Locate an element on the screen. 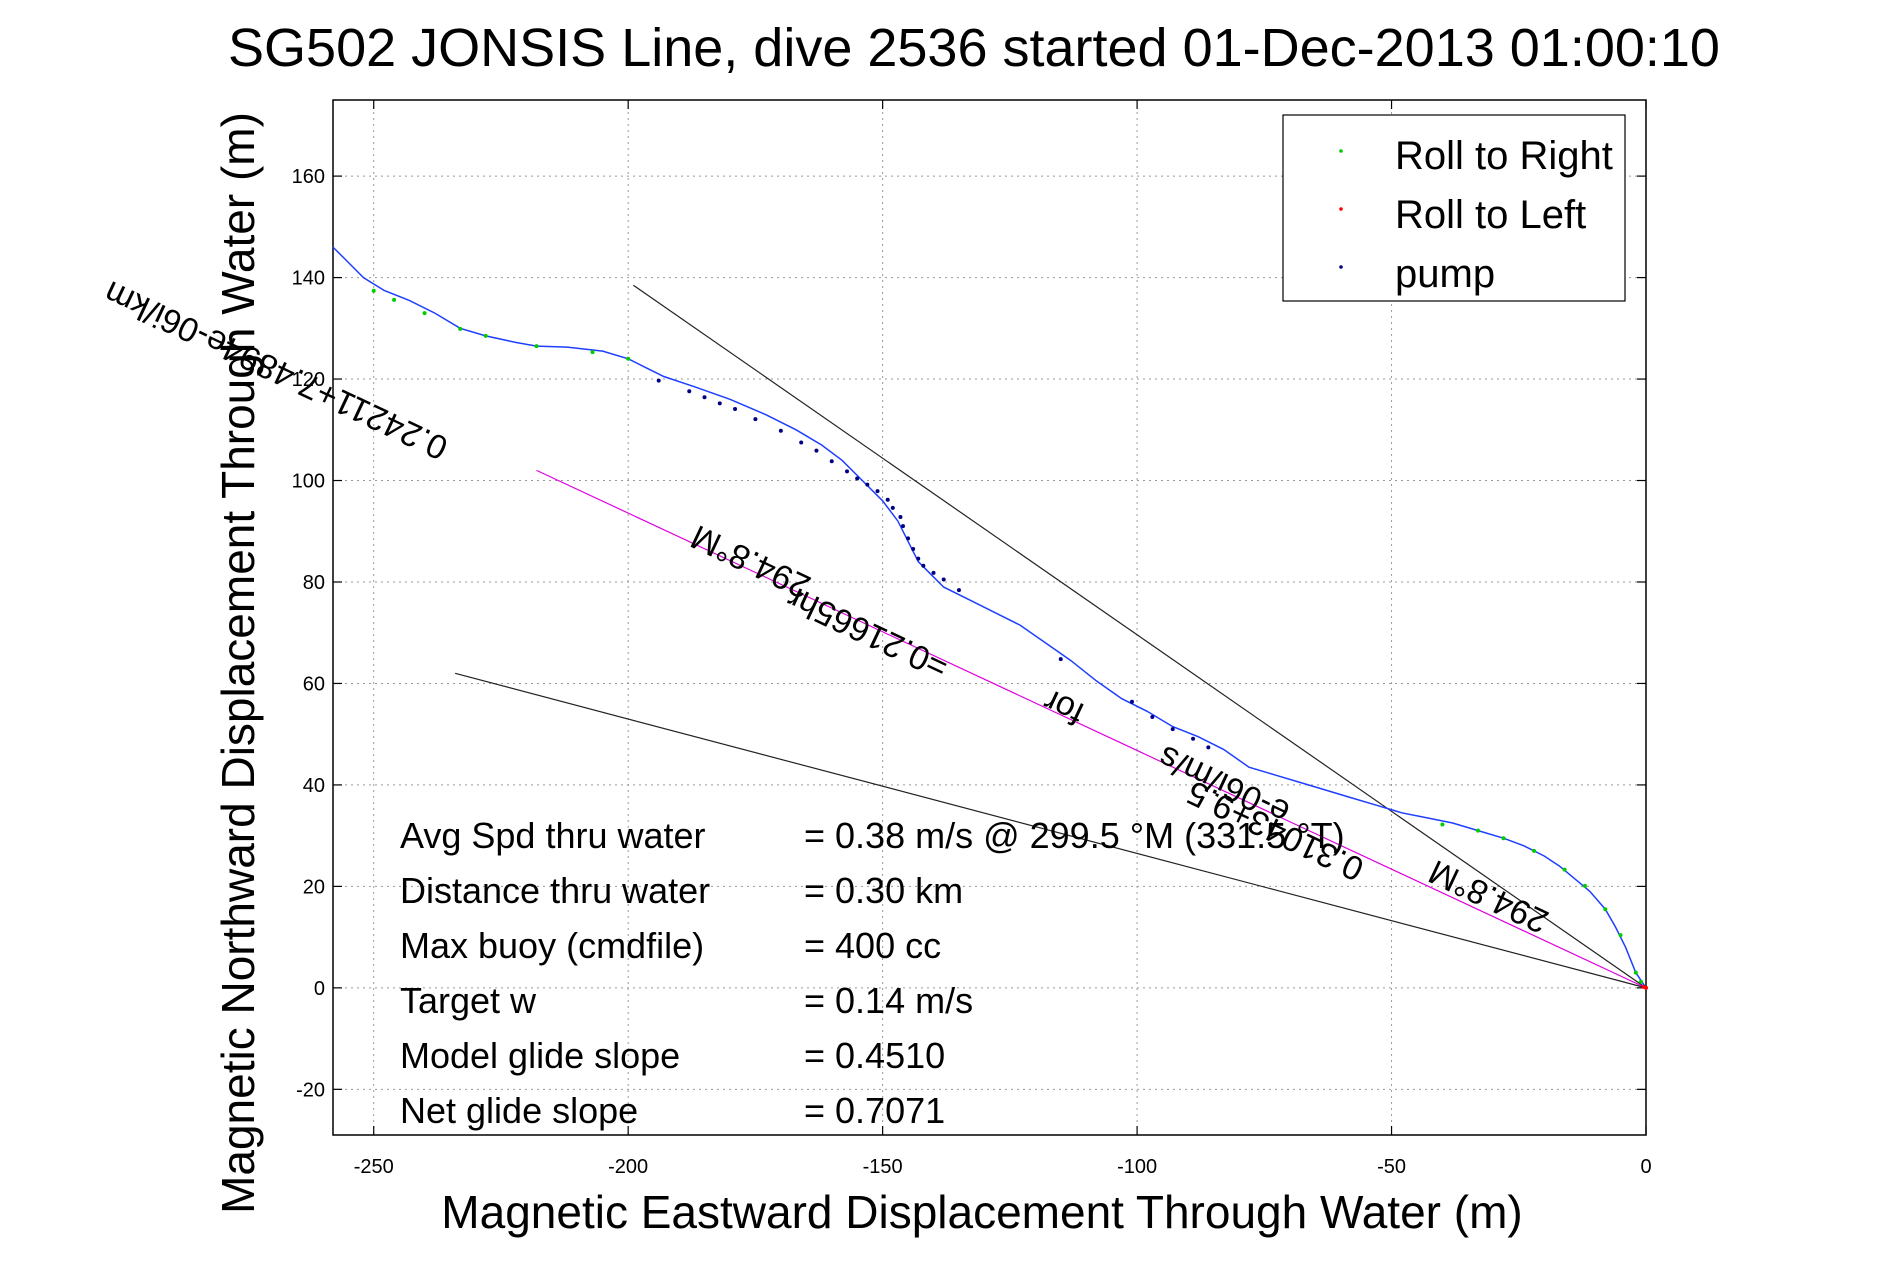  y-tick-label: 40 is located at coordinates (314, 786).